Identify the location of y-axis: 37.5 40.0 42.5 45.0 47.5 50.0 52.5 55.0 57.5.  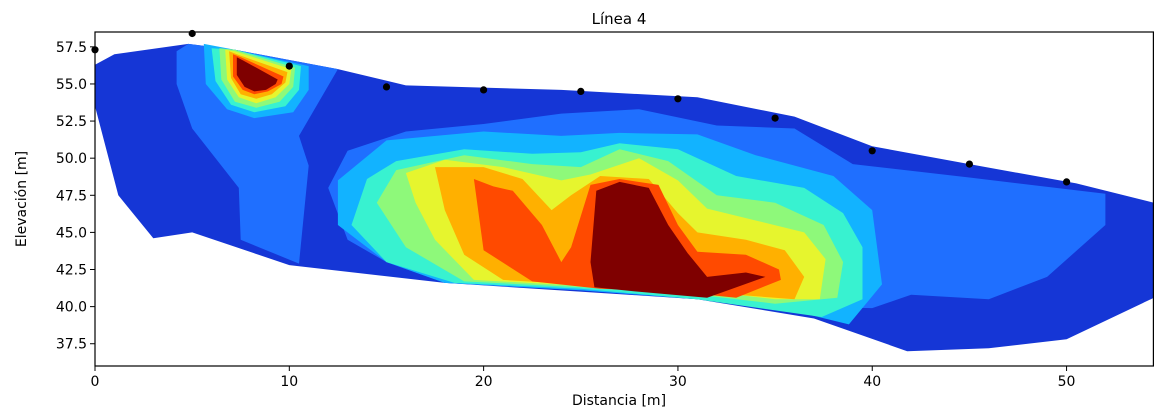
(75, 196).